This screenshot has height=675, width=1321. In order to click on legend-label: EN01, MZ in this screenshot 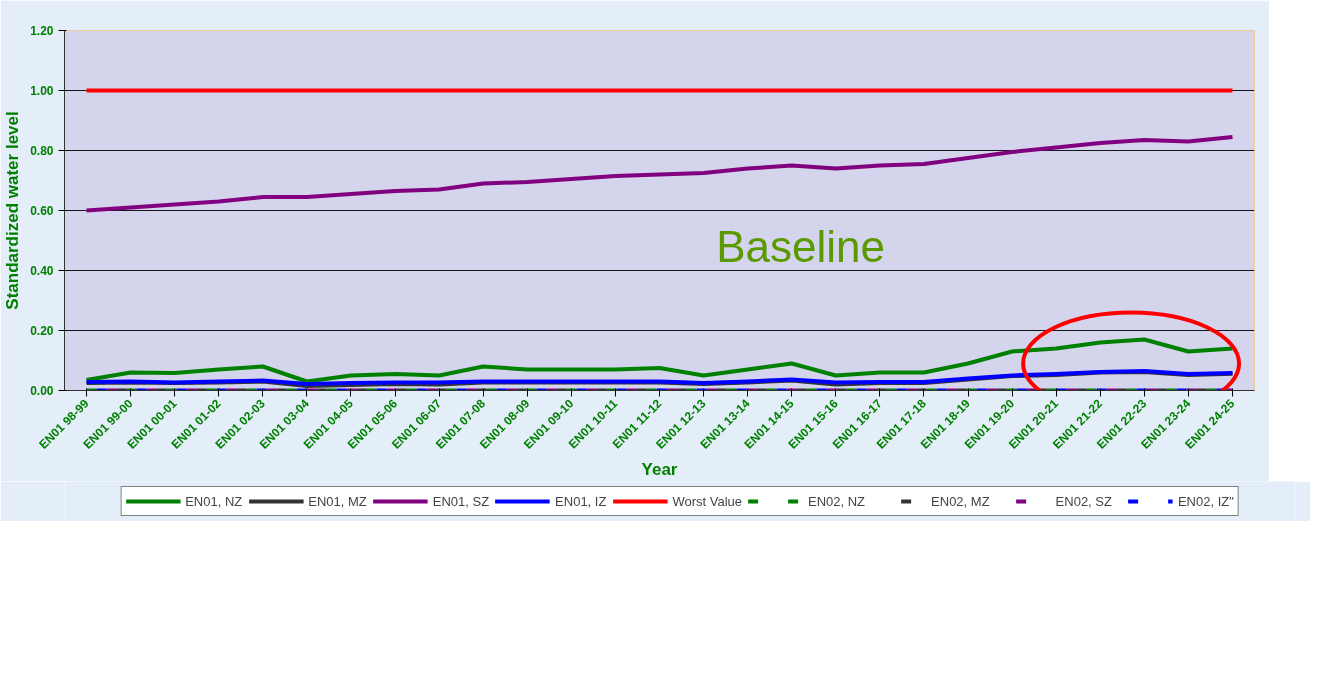, I will do `click(337, 501)`.